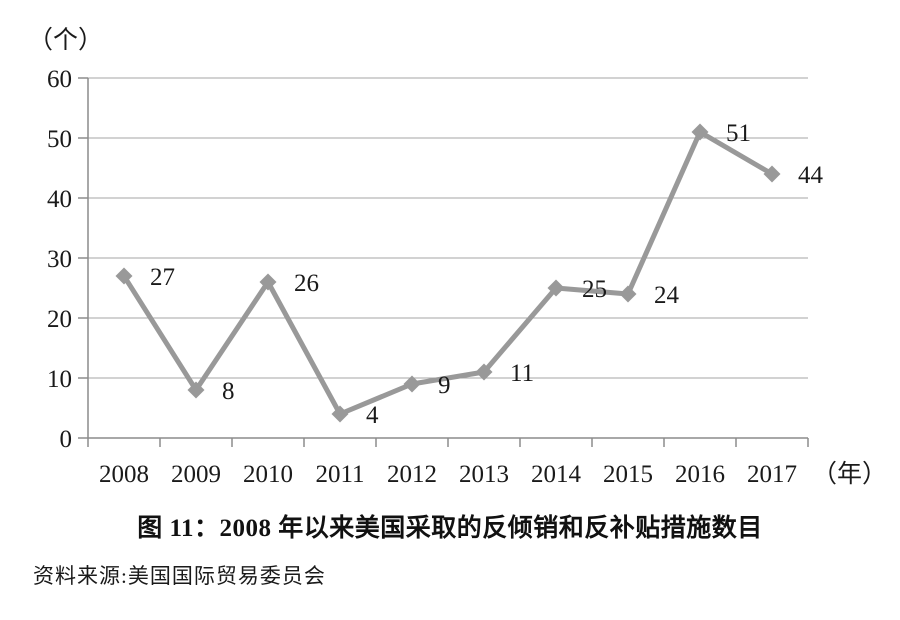 The image size is (900, 620). What do you see at coordinates (484, 474) in the screenshot?
I see `x-tick-label-2013: 2013` at bounding box center [484, 474].